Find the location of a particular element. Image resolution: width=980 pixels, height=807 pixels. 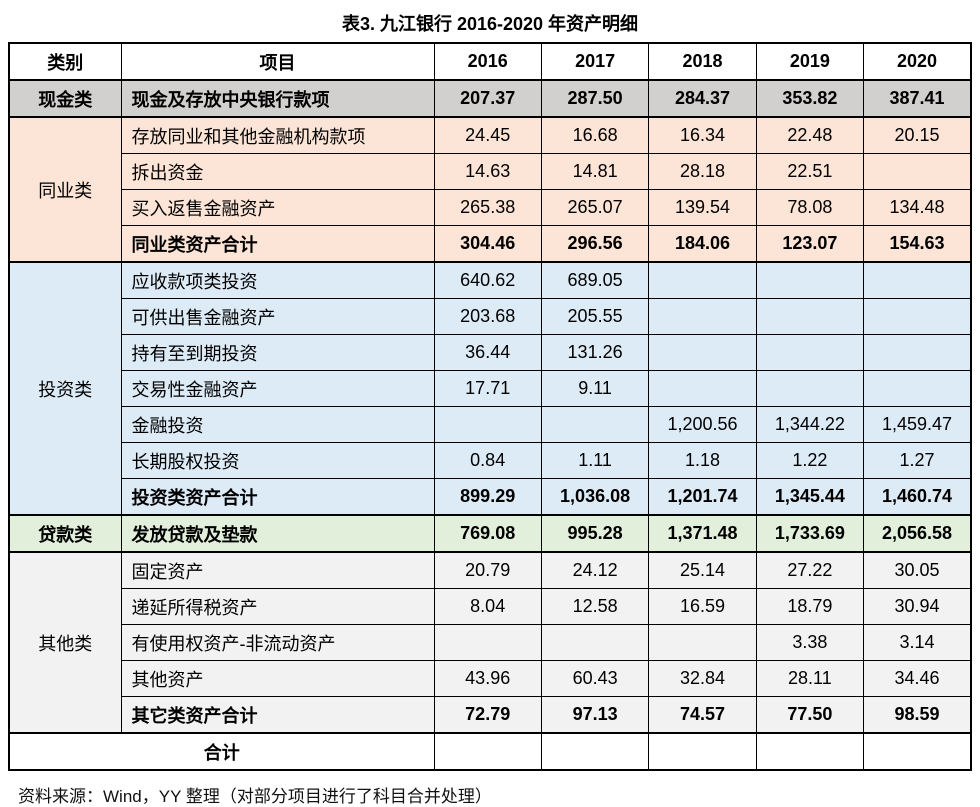

item-cell: 买入返售金融资产 is located at coordinates (277, 207).